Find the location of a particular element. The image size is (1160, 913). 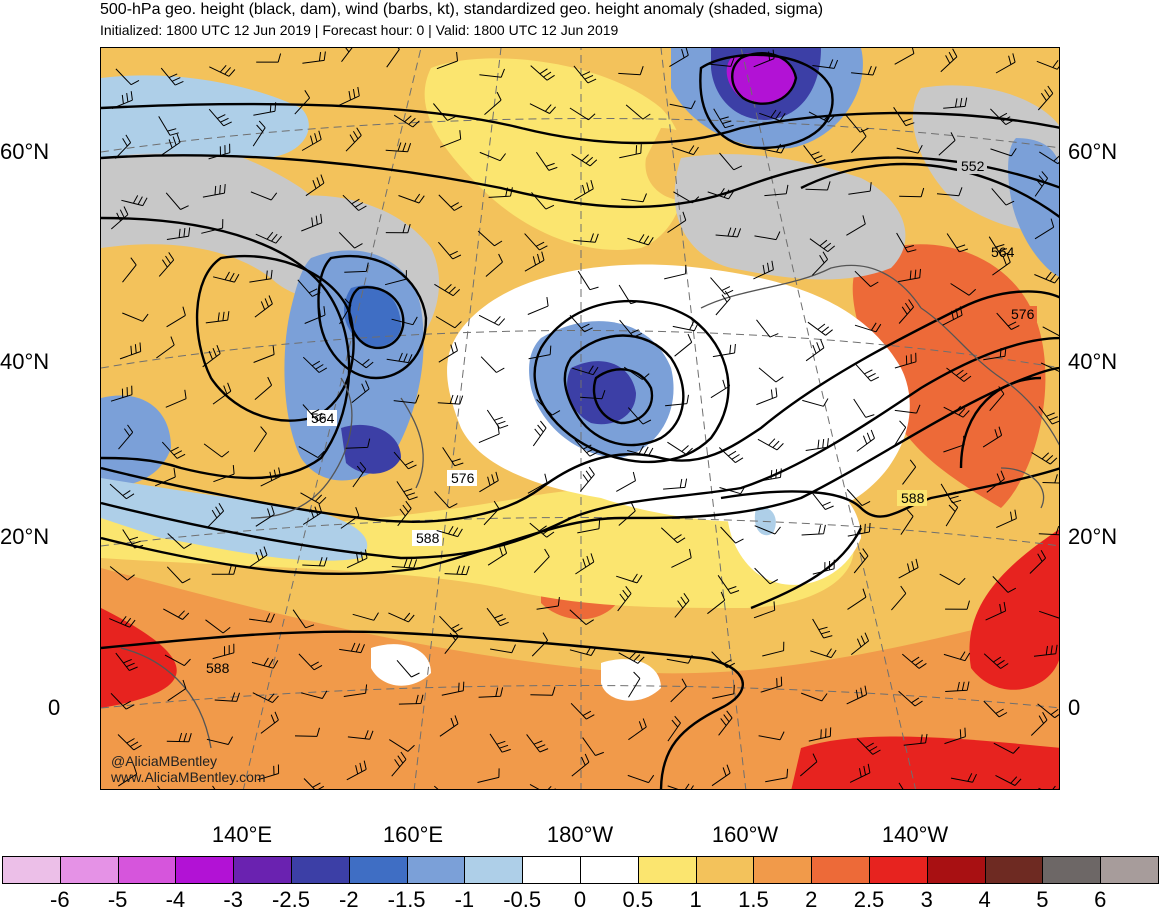

coastline-aleutians is located at coordinates (811, 286).